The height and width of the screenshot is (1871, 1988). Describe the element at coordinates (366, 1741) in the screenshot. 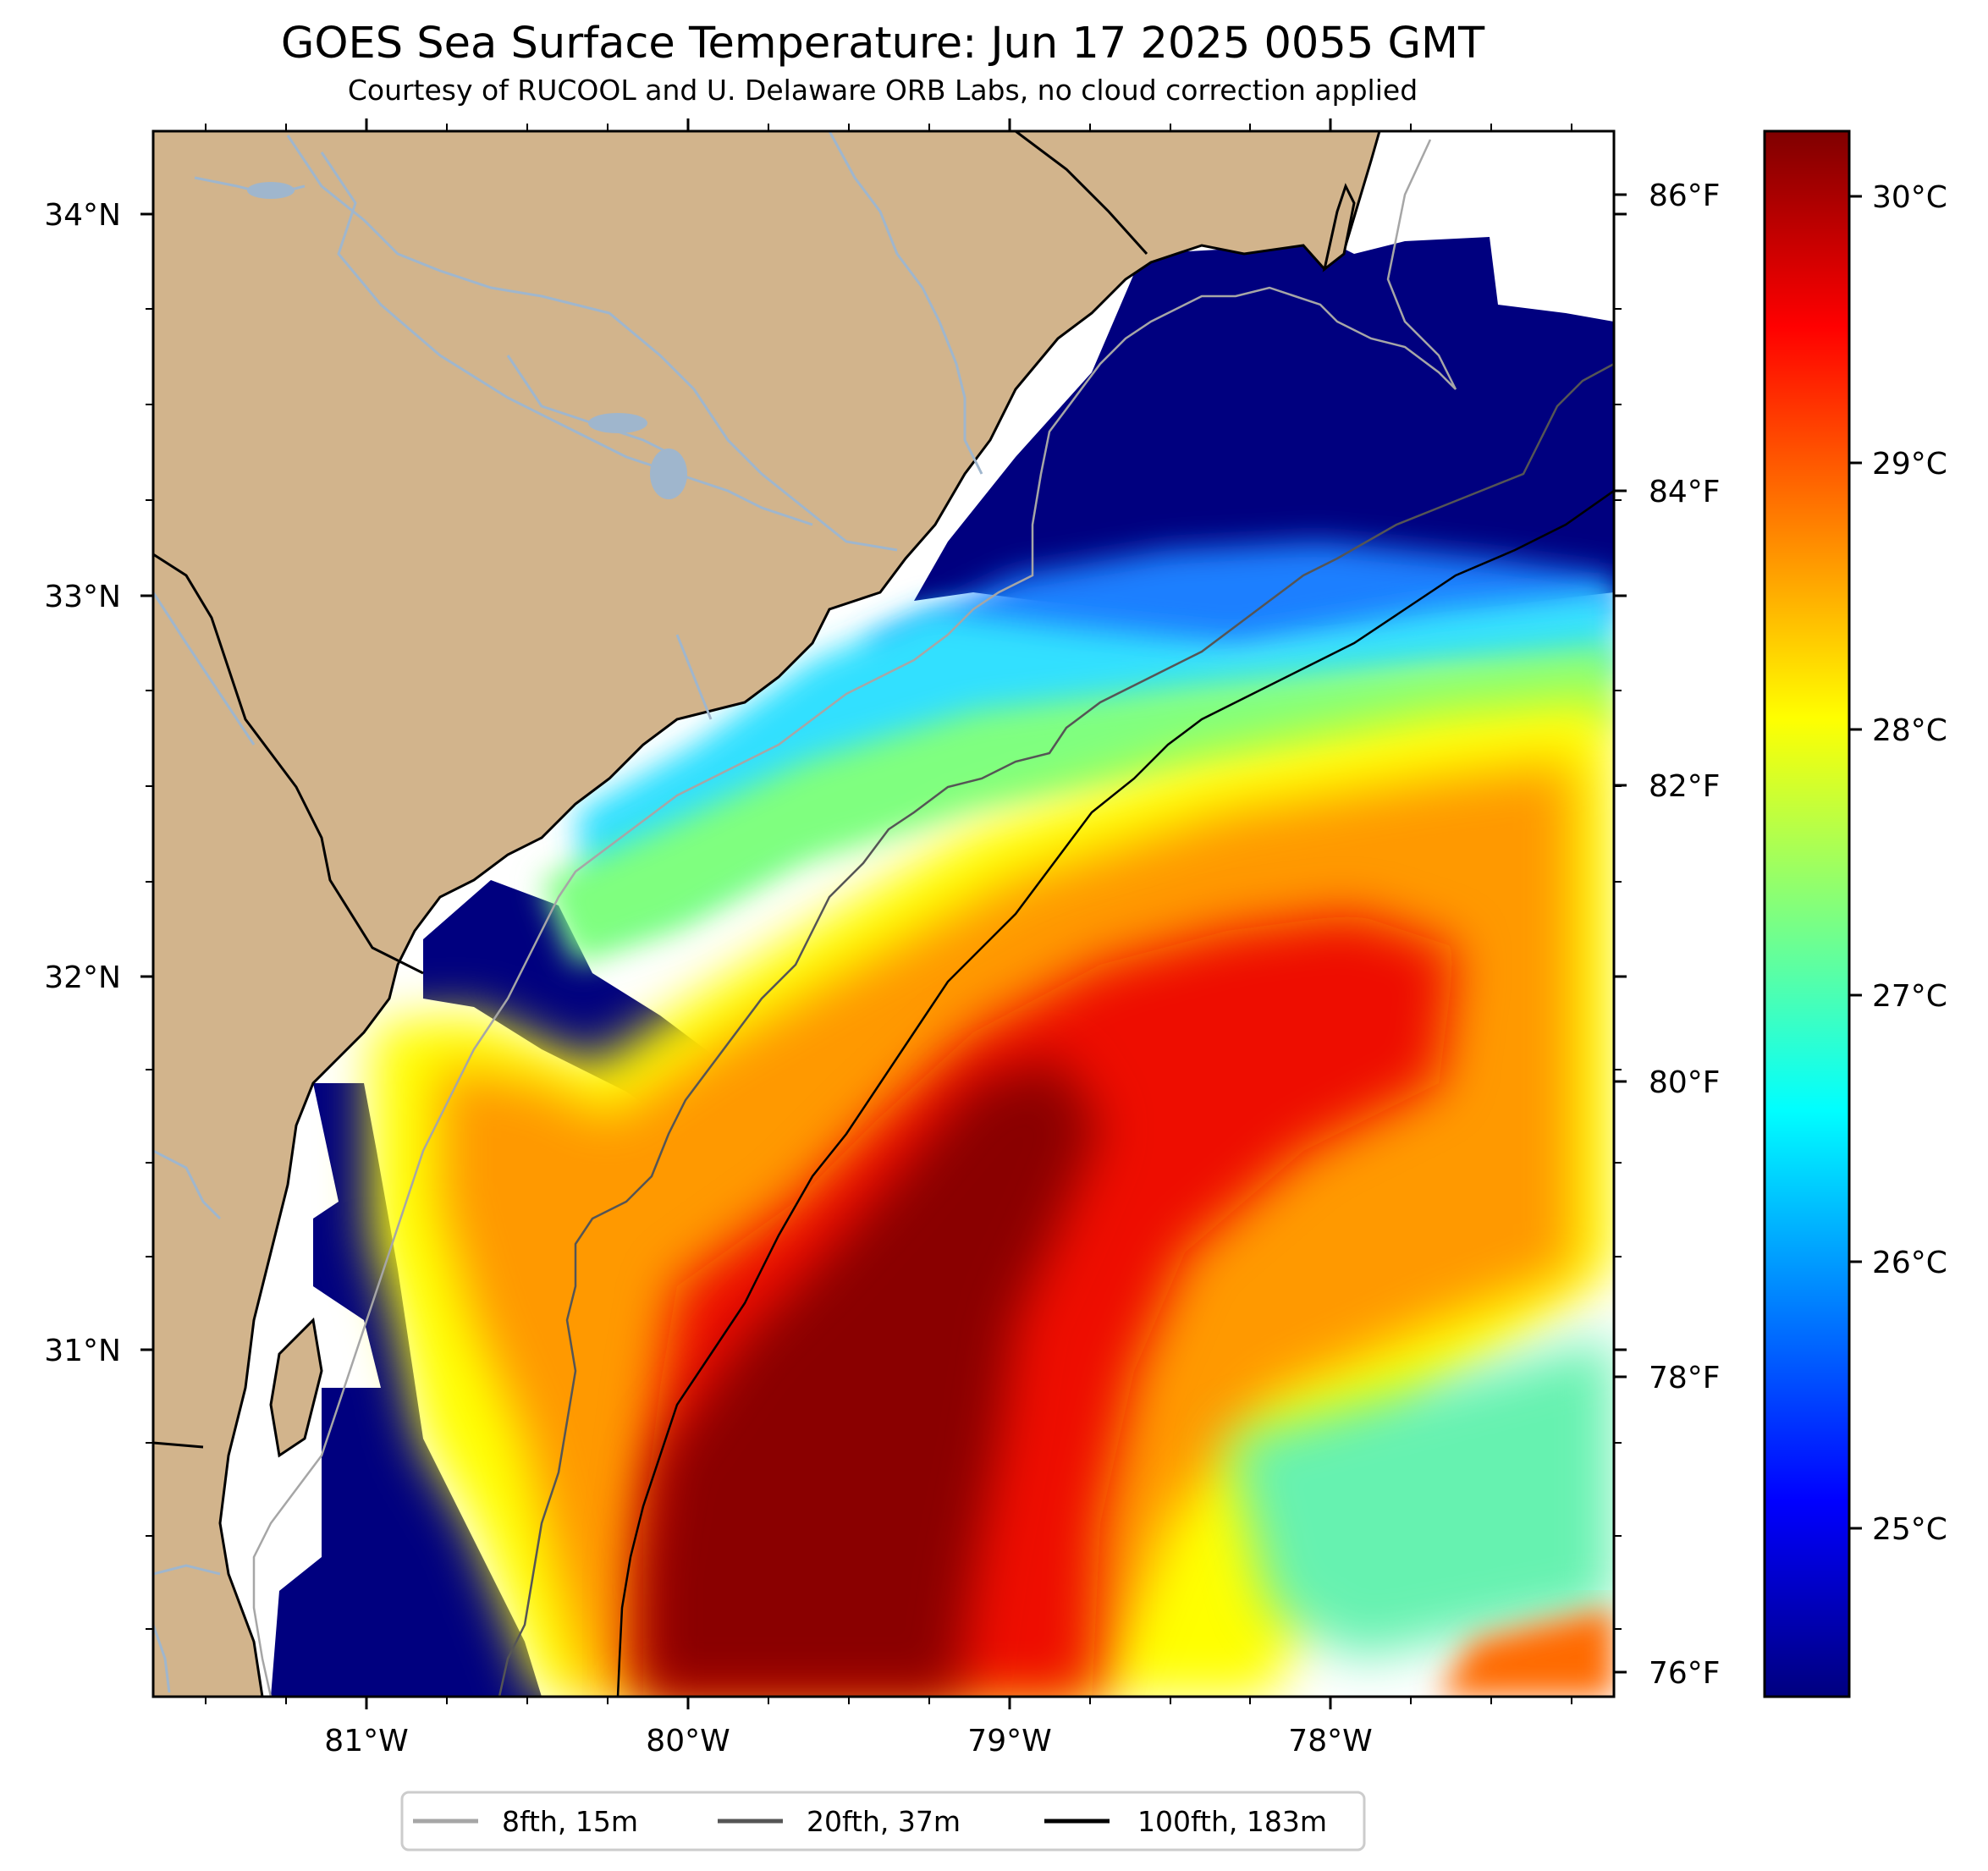

I see `lon-label-81w: 81°W` at that location.